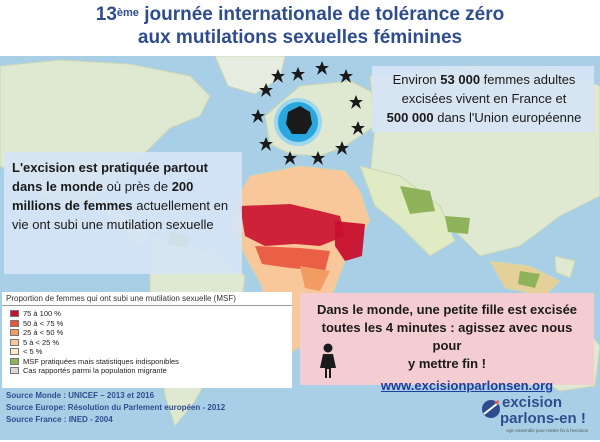  I want to click on legend-item: 50 à < 75 %, so click(147, 324).